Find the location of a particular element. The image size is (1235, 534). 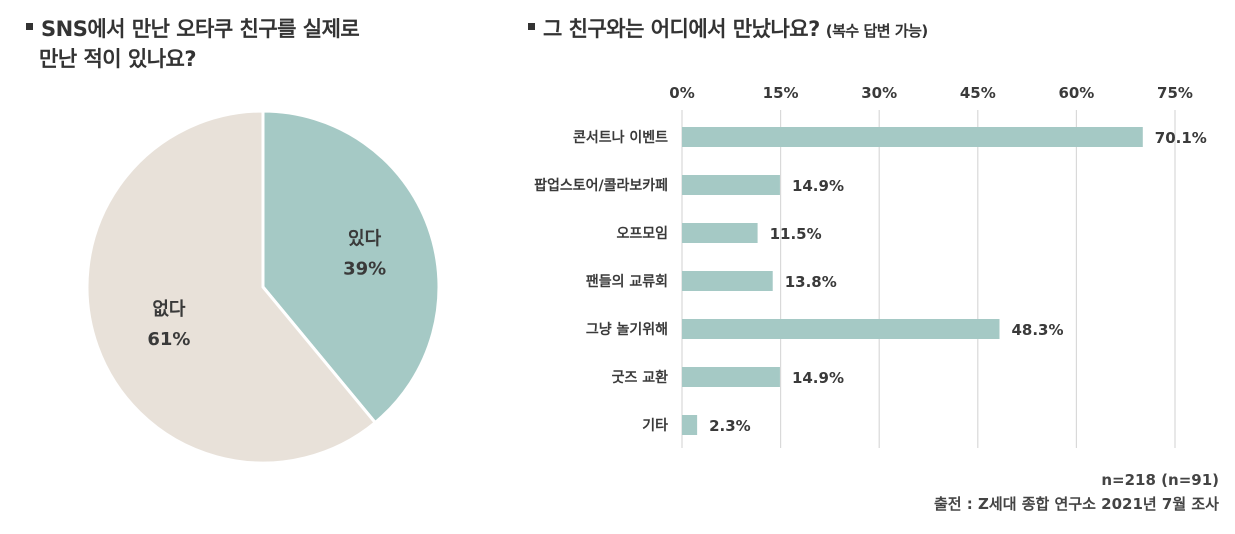

bar-chart-title: 그 친구와는 어디에서 만났나요? (복수 답변 가능) is located at coordinates (828, 30).